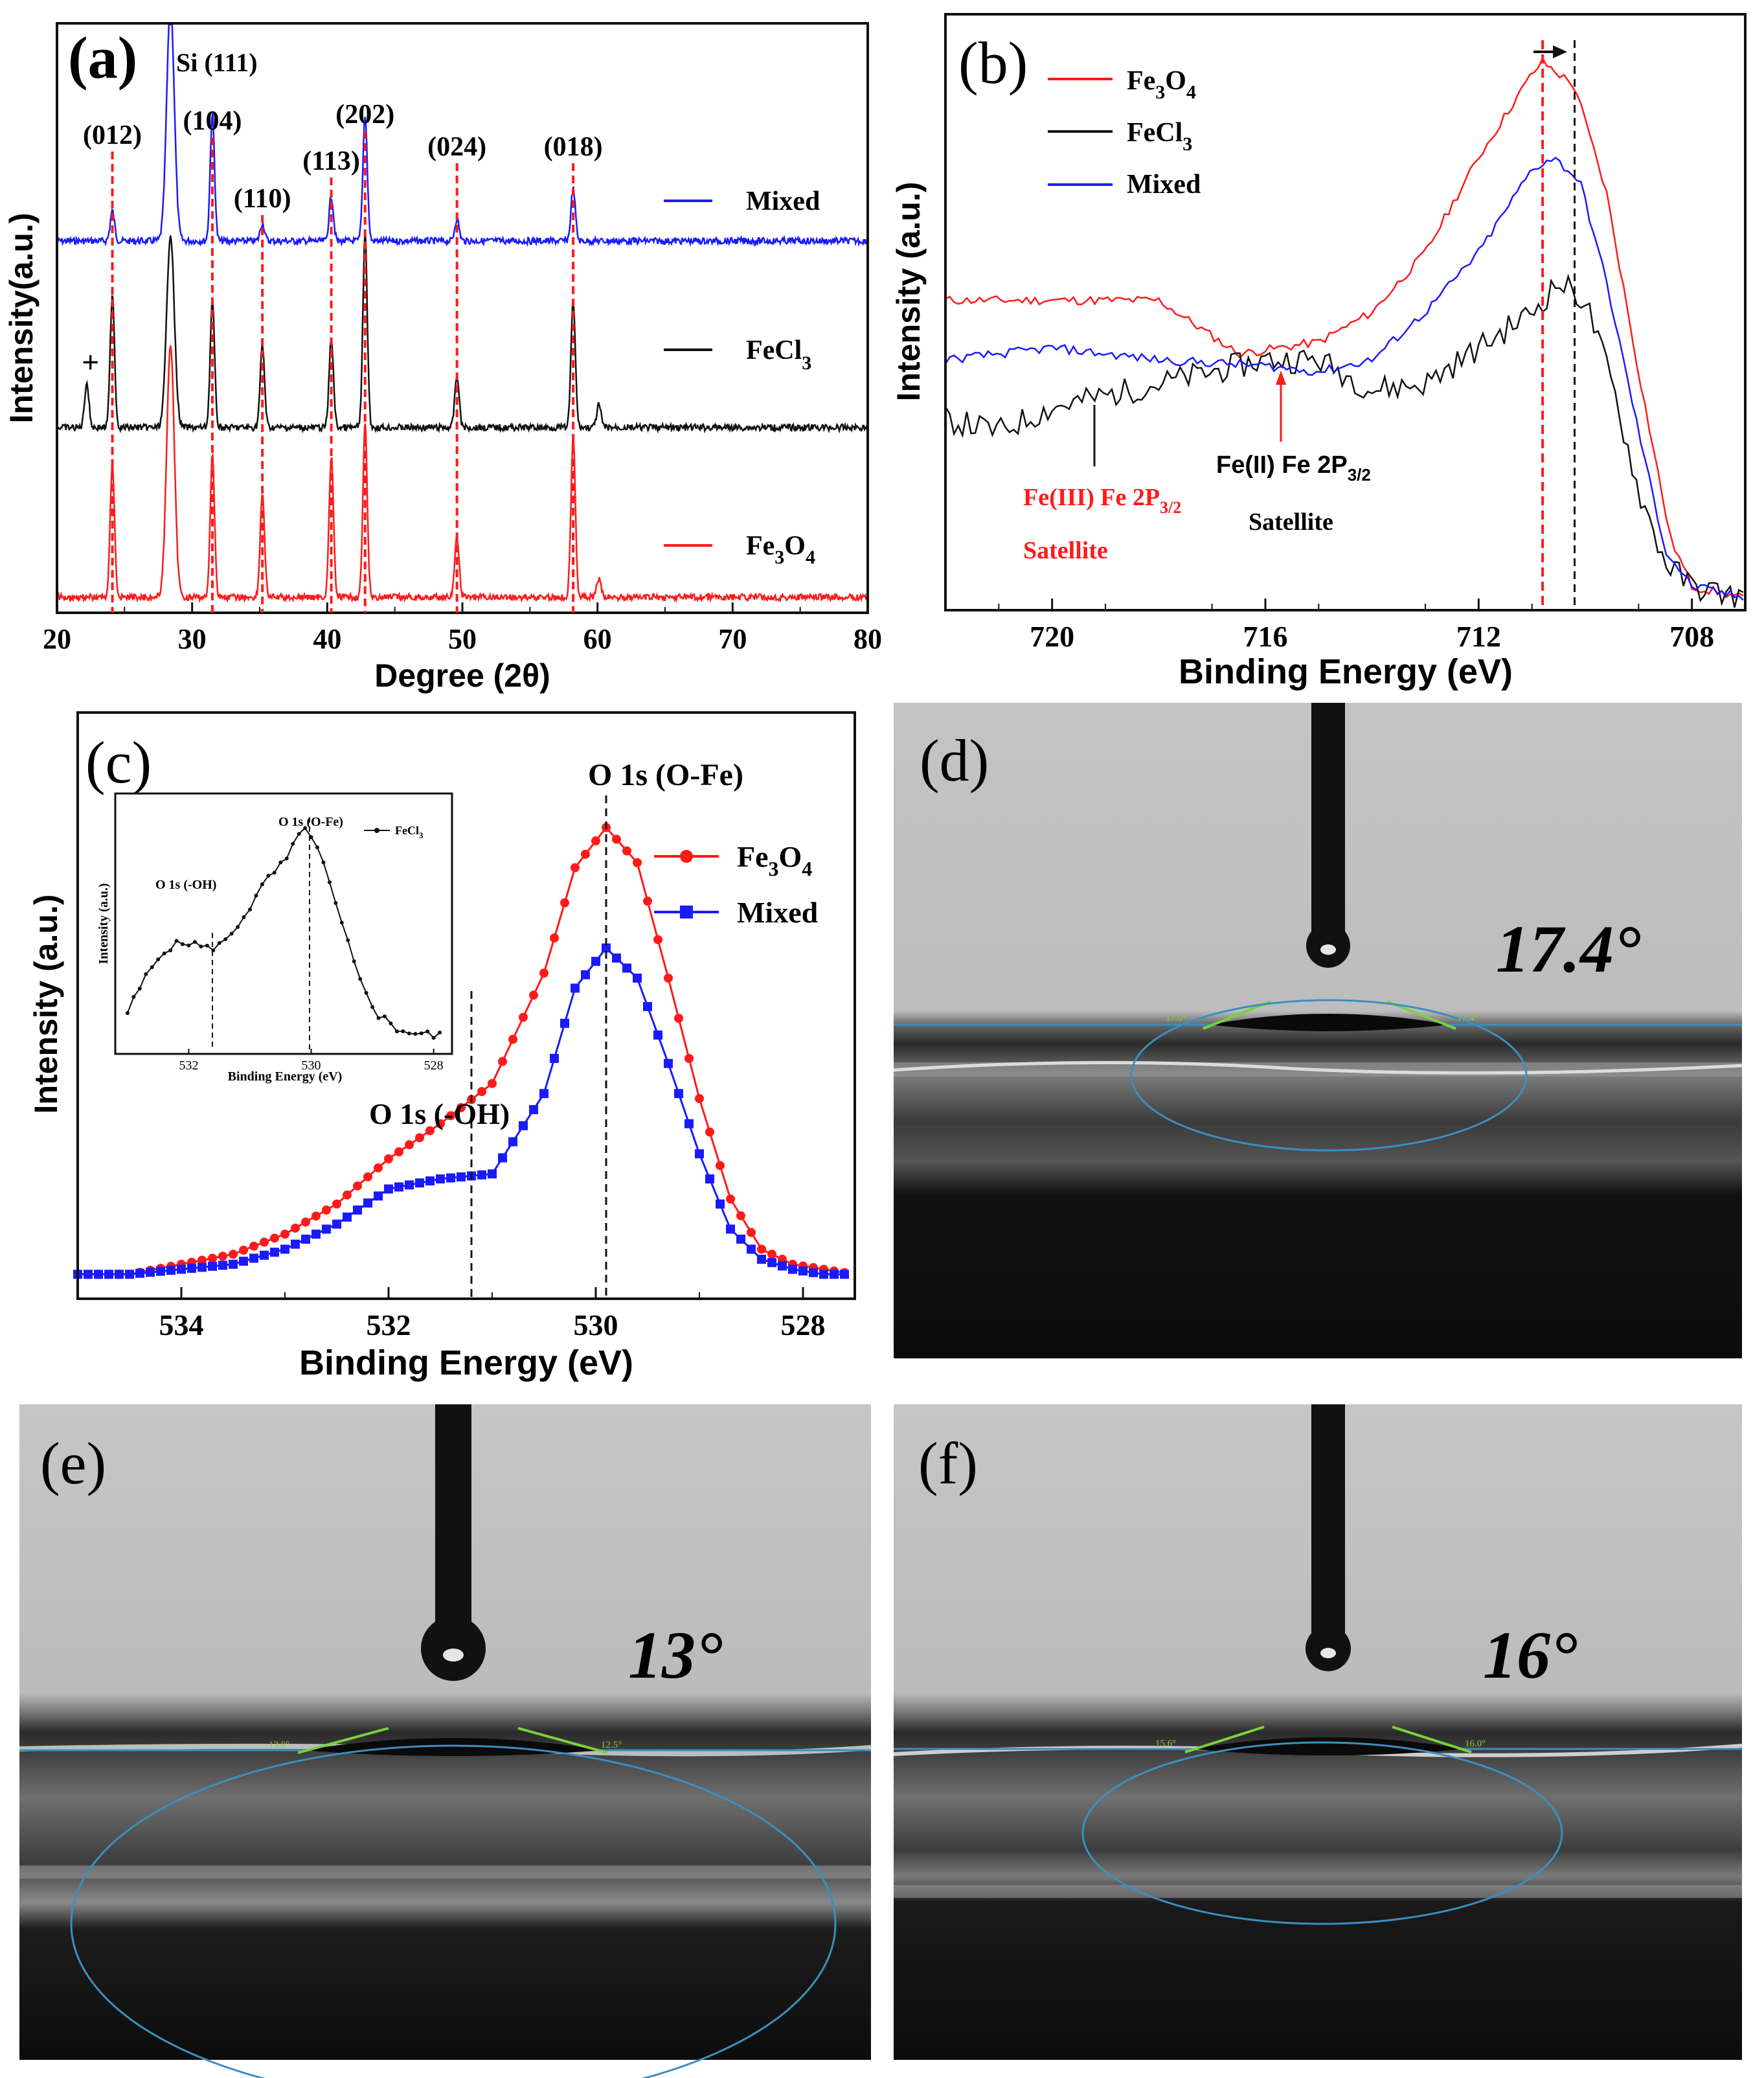 Image resolution: width=1764 pixels, height=2078 pixels. What do you see at coordinates (1281, 378) in the screenshot?
I see `fe2-arrowhead` at bounding box center [1281, 378].